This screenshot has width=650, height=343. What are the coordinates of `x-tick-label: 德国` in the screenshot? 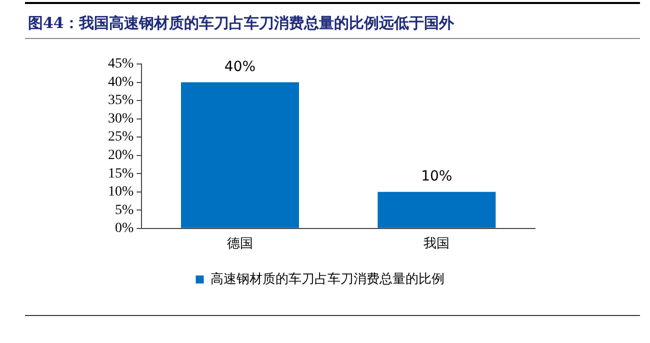 It's located at (239, 244).